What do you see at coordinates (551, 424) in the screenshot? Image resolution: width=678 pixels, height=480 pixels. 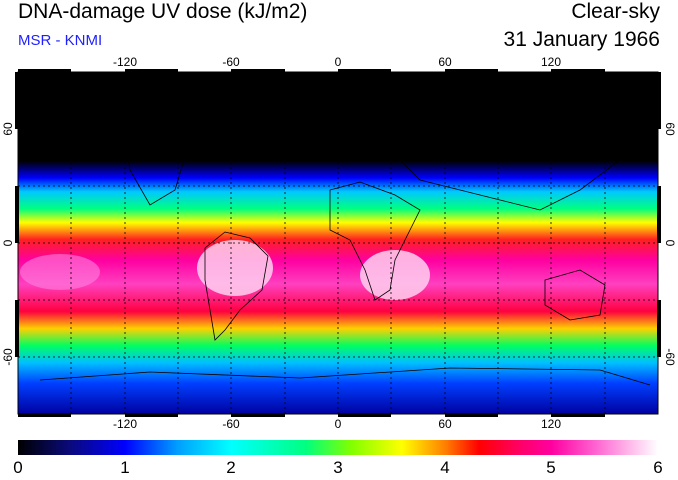 I see `lon-tick-bottom: 120` at bounding box center [551, 424].